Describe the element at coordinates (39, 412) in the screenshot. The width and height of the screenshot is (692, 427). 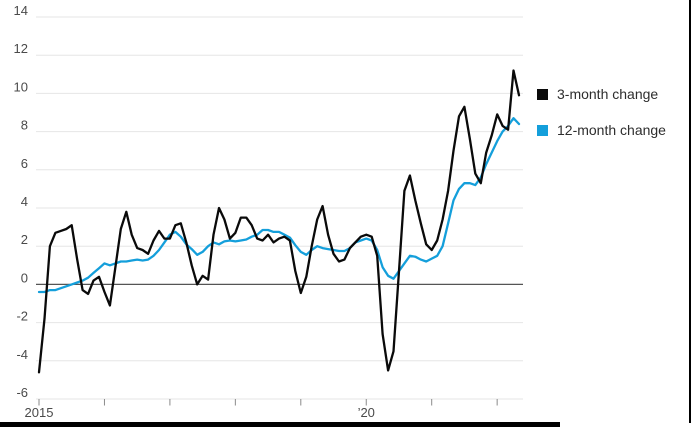
I see `x-axis-tick-label: 2015` at that location.